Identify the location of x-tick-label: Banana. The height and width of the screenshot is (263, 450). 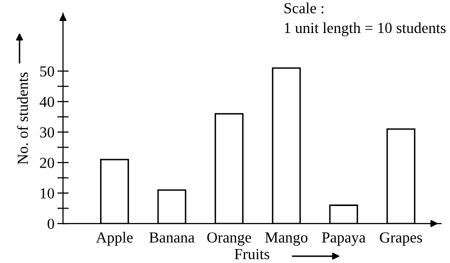
(172, 237).